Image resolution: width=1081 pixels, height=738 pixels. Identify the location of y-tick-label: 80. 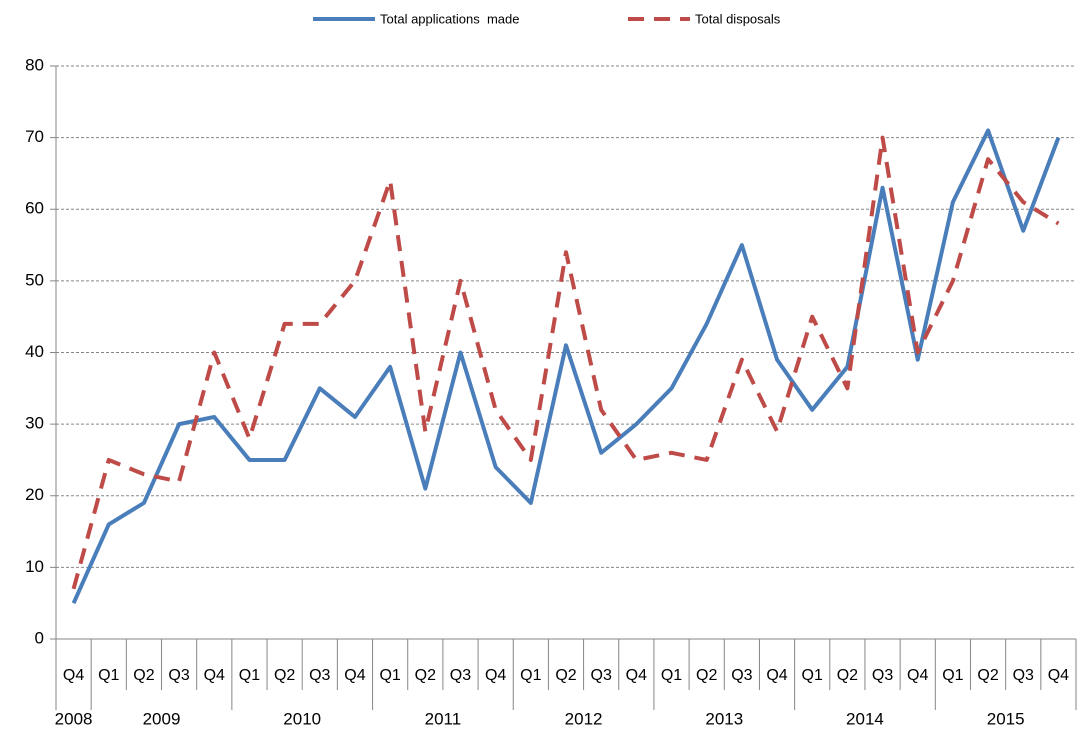
(34, 64).